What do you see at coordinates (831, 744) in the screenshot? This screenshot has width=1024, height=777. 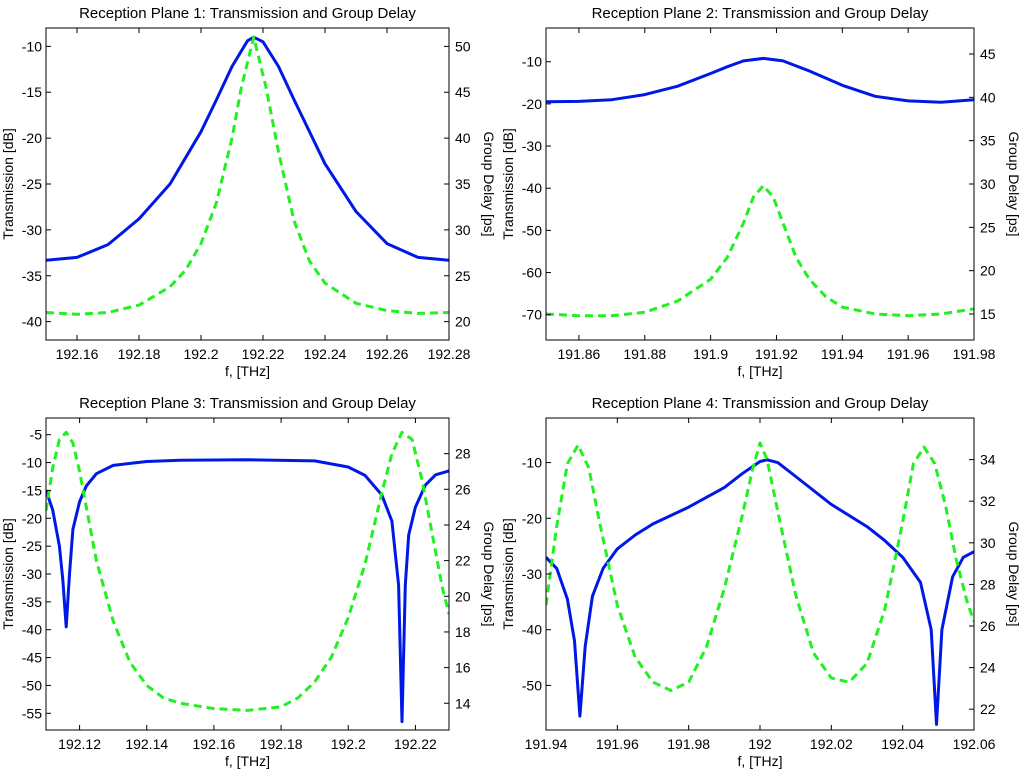 I see `x-tick-label: 192.02` at bounding box center [831, 744].